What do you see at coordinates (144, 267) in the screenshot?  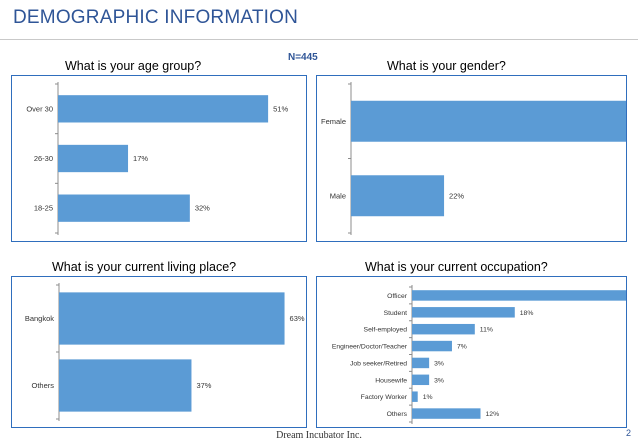 I see `living-chart-title: What is your current living place?` at bounding box center [144, 267].